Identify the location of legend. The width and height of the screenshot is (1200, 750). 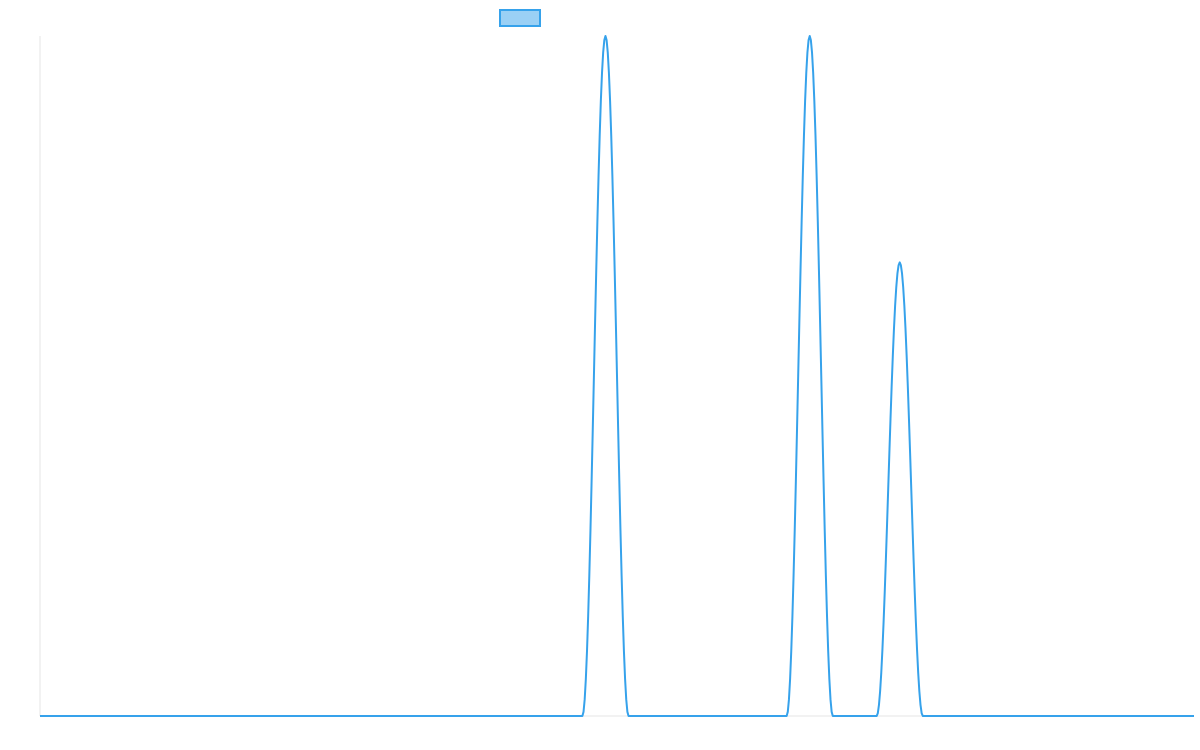
(520, 18).